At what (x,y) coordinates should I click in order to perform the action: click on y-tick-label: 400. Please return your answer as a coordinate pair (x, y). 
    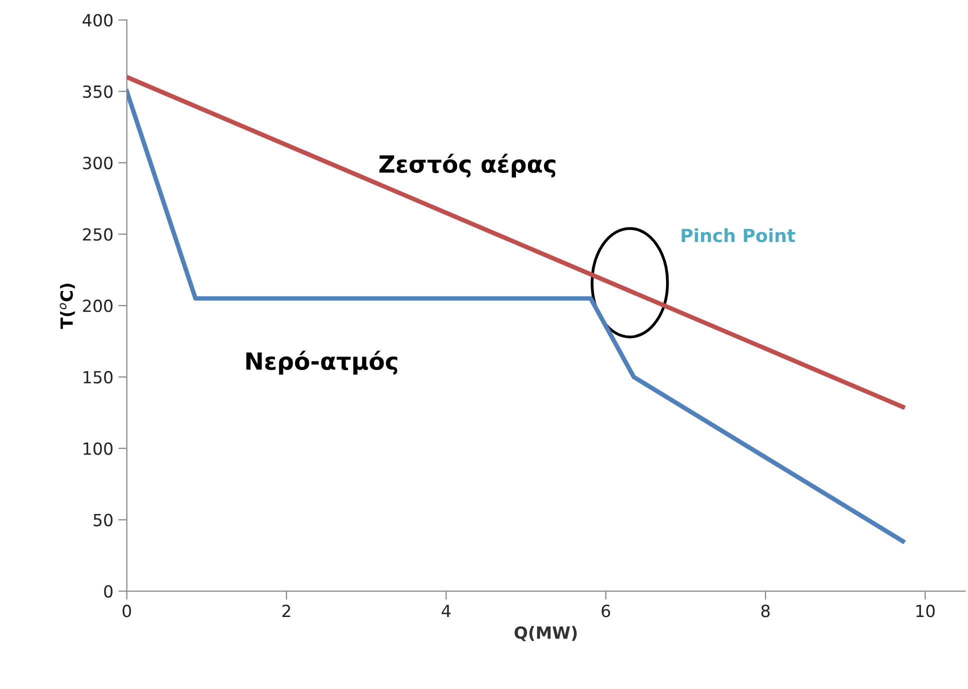
    Looking at the image, I should click on (97, 20).